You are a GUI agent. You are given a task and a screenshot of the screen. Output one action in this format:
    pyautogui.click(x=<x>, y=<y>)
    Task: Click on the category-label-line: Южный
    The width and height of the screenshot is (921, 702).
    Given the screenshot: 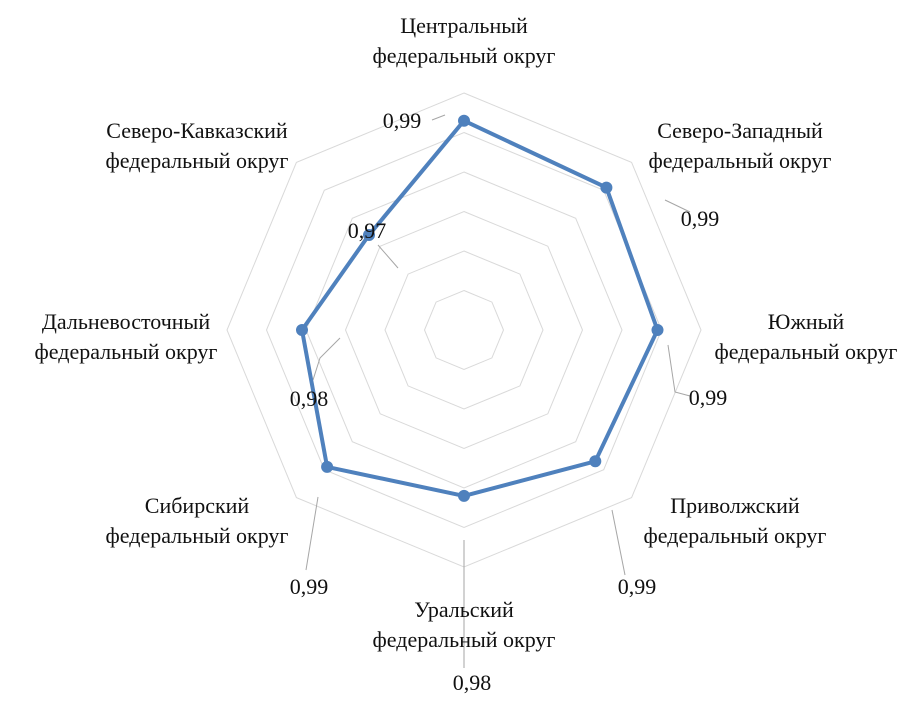 What is the action you would take?
    pyautogui.click(x=806, y=321)
    